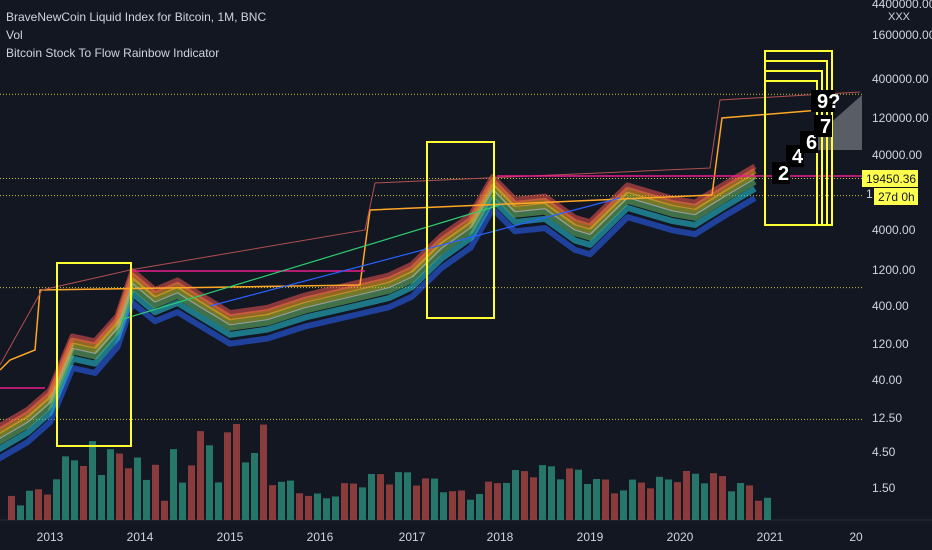 Image resolution: width=932 pixels, height=550 pixels. What do you see at coordinates (890, 344) in the screenshot?
I see `y-tick-label: 120.00` at bounding box center [890, 344].